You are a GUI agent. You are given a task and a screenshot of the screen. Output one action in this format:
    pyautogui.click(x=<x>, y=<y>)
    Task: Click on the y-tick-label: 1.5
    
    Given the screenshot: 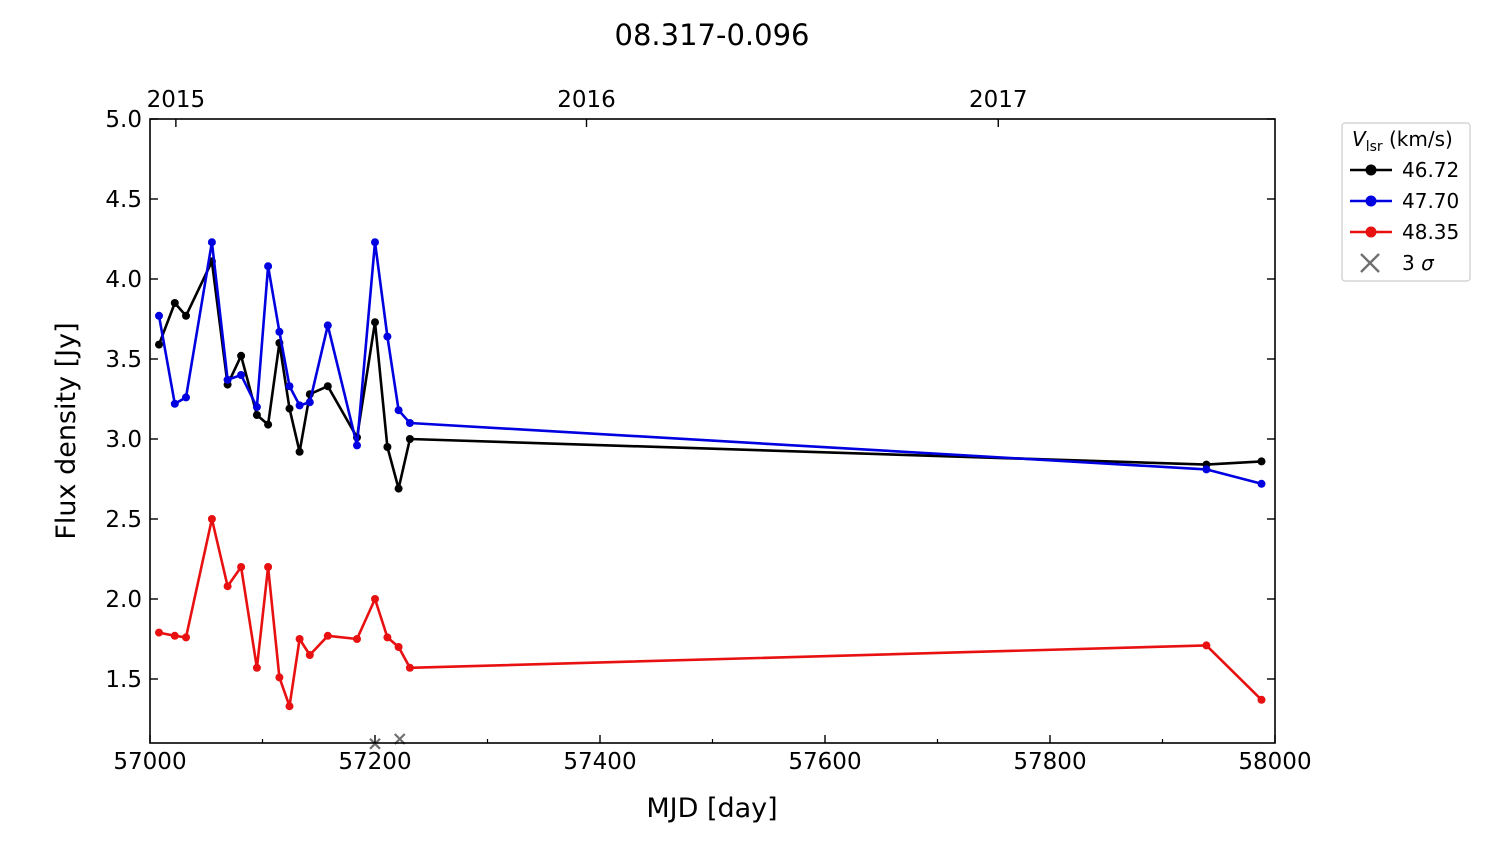 What is the action you would take?
    pyautogui.click(x=123, y=680)
    